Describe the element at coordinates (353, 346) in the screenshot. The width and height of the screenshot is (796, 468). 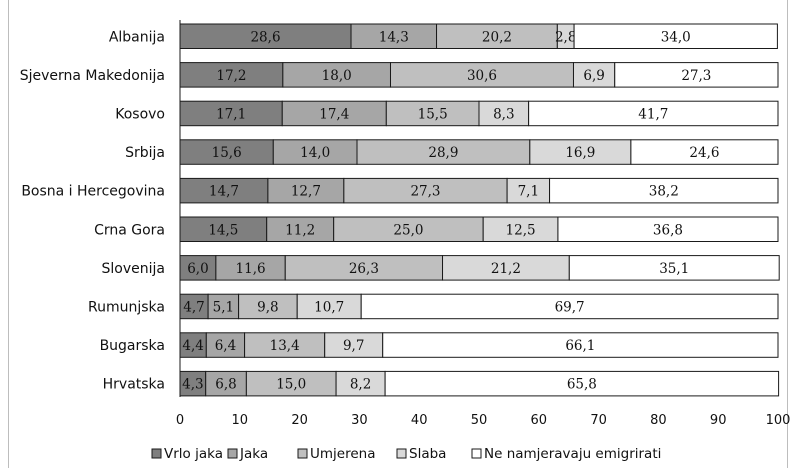
I see `data-label: 9,7` at that location.